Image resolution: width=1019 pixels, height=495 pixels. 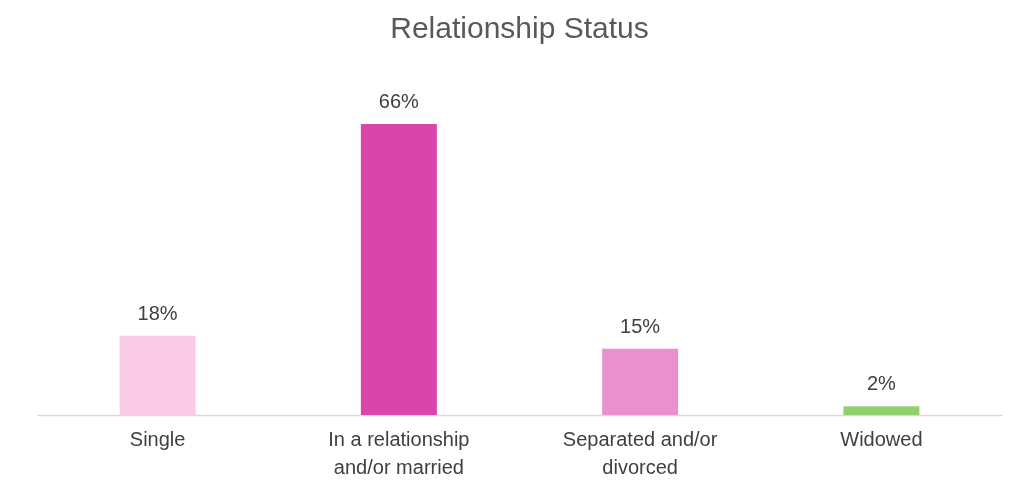 What do you see at coordinates (881, 383) in the screenshot?
I see `data-label: 2%` at bounding box center [881, 383].